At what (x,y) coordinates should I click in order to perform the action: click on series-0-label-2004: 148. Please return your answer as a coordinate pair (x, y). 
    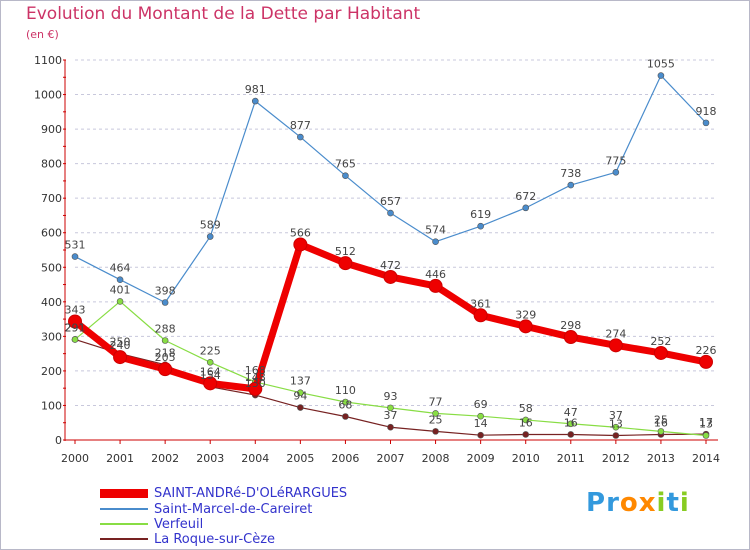
    Looking at the image, I should click on (255, 377).